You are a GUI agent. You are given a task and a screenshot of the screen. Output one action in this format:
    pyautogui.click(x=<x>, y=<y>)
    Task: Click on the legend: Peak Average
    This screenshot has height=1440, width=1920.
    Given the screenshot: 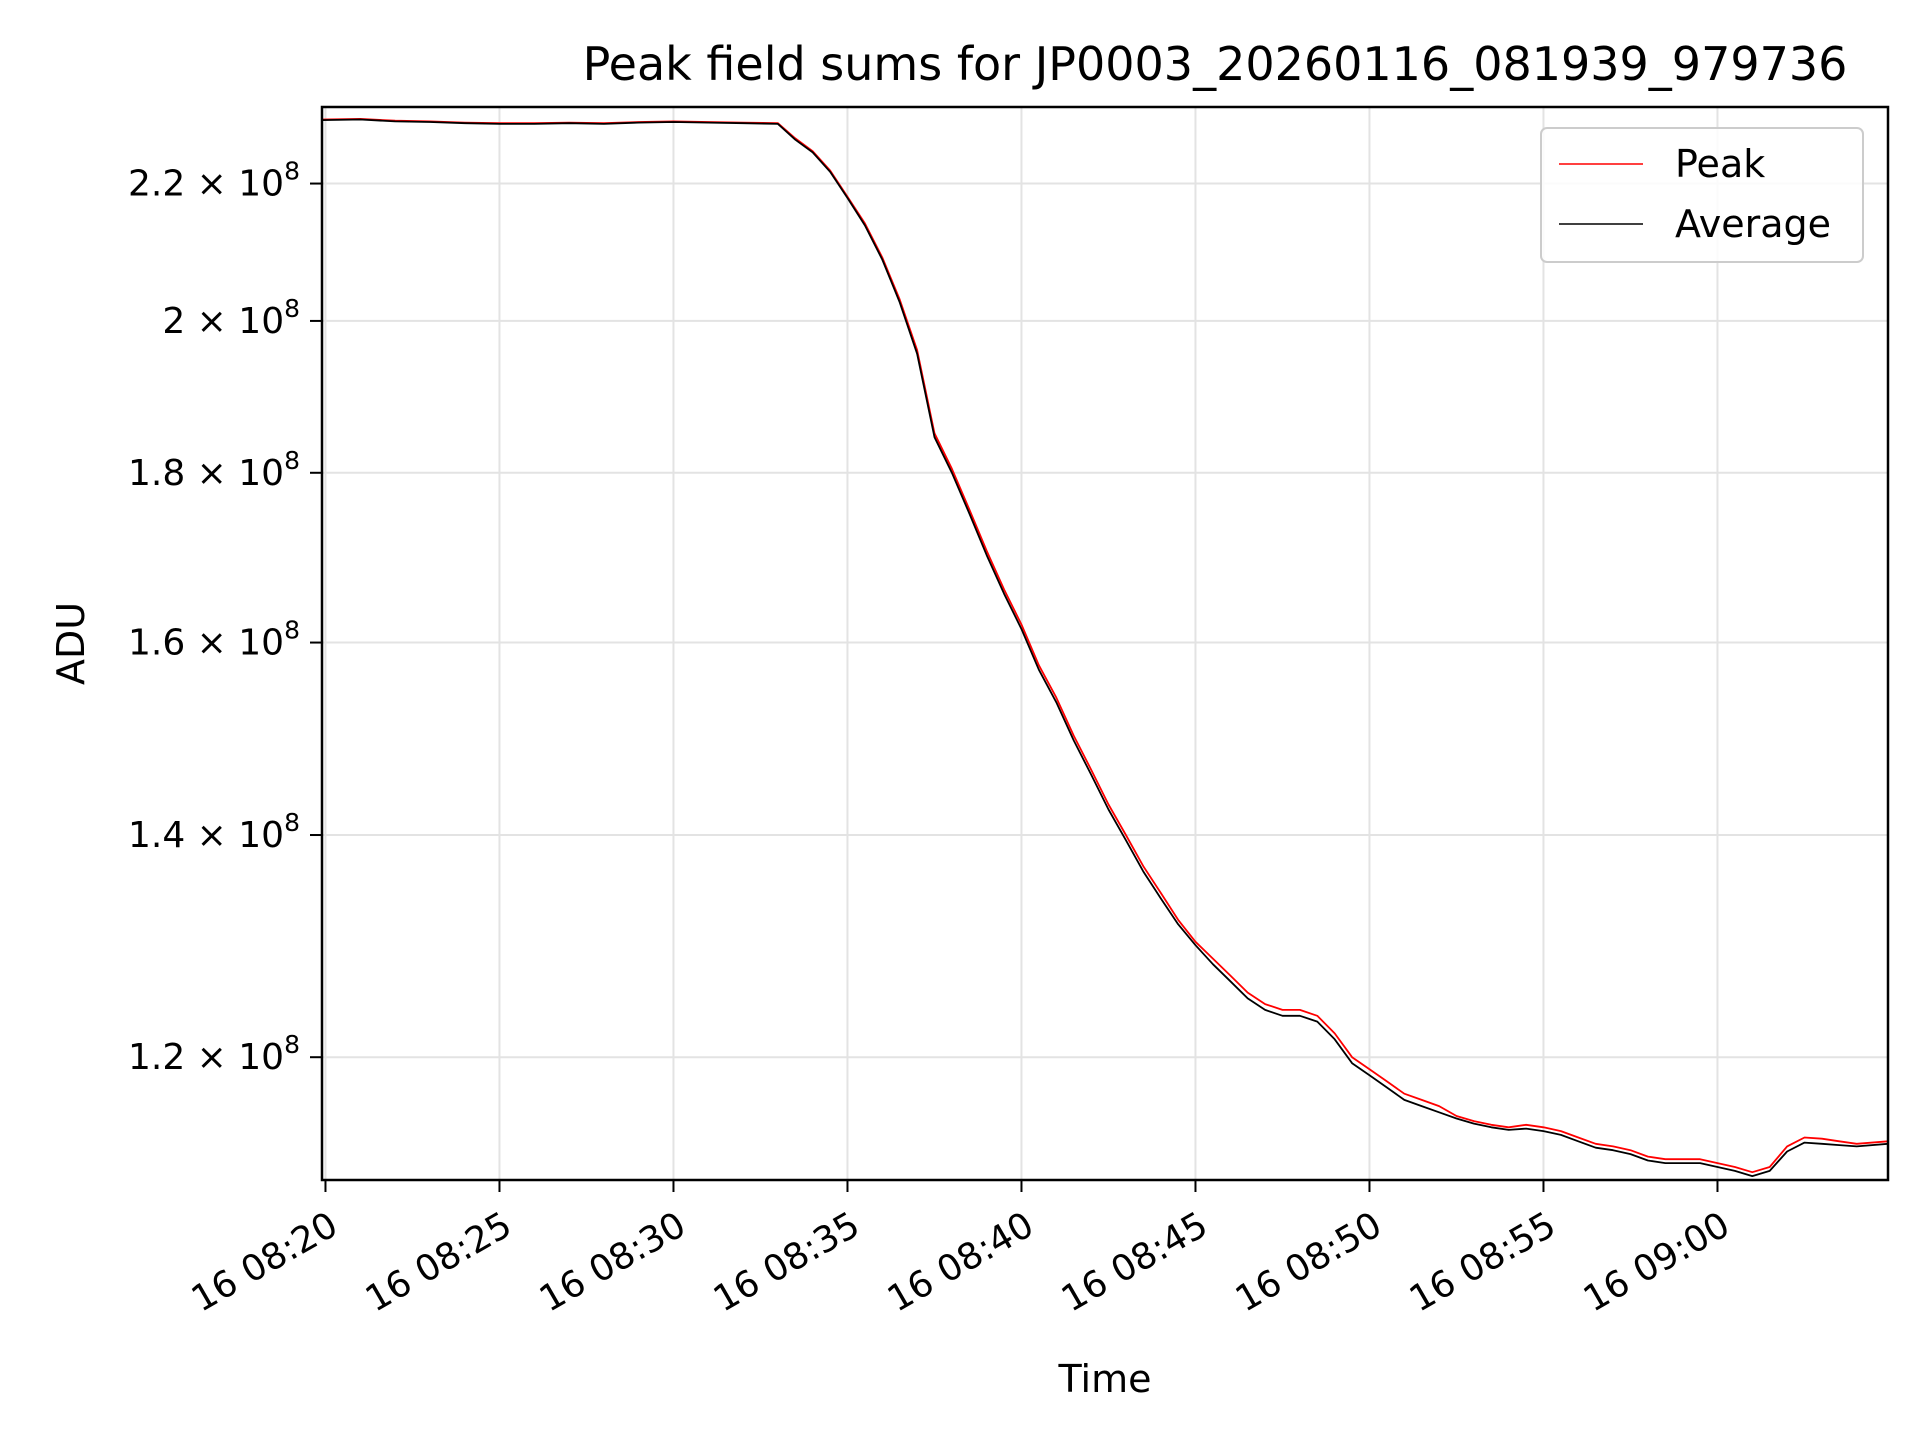 What is the action you would take?
    pyautogui.click(x=1702, y=195)
    